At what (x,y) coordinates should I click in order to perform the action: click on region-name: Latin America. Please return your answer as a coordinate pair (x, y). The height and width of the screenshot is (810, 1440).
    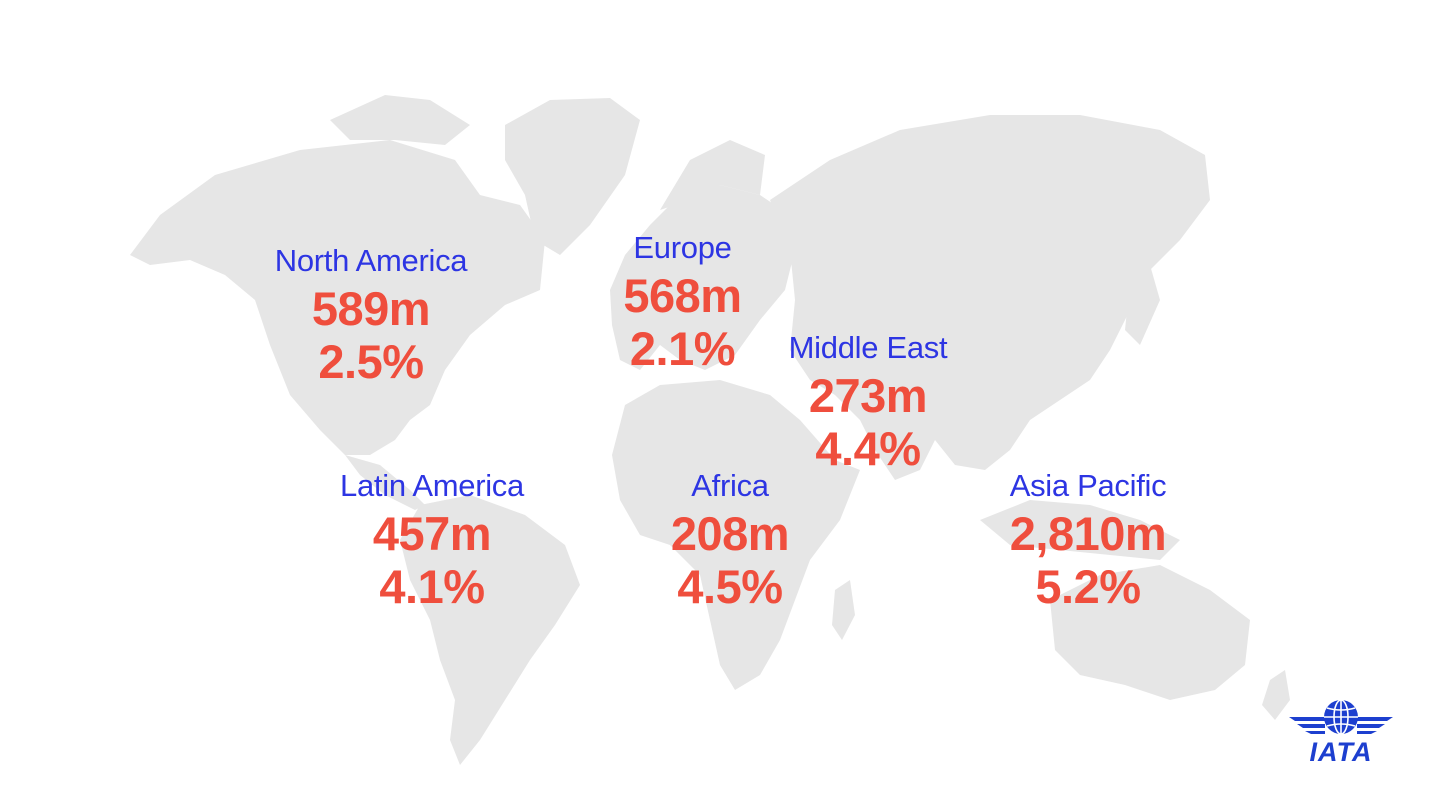
    Looking at the image, I should click on (432, 485).